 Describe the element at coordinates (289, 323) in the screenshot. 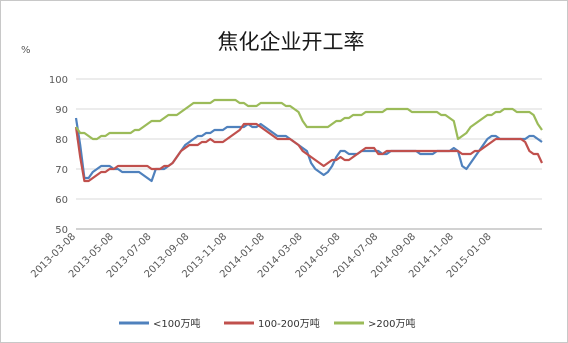

I see `legend-label-2: 100-200万吨` at that location.